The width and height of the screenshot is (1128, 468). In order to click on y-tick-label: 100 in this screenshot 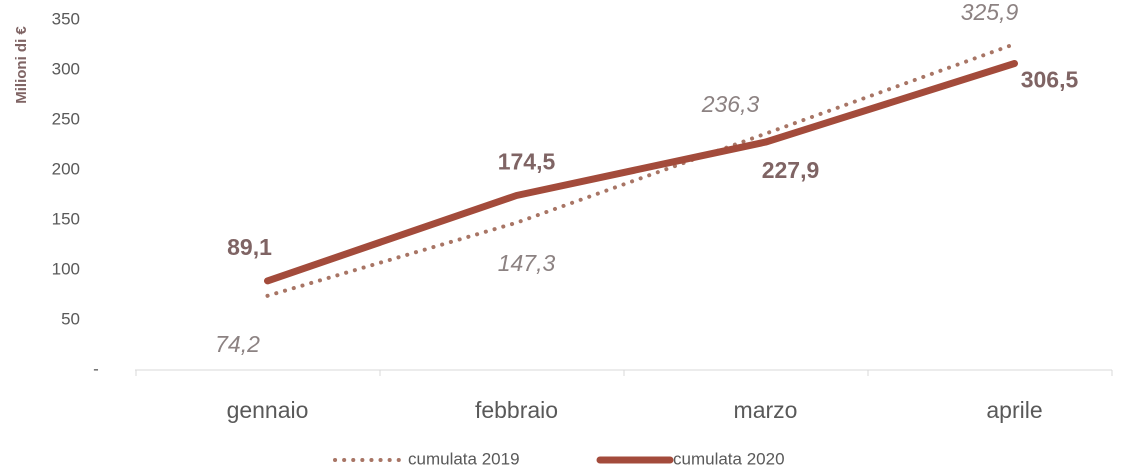, I will do `click(66, 268)`.